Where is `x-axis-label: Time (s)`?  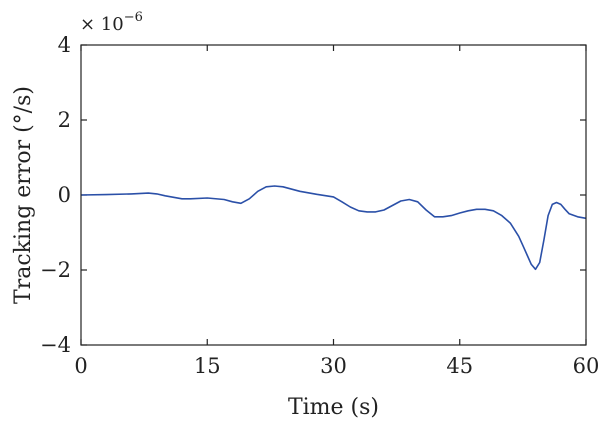
x-axis-label: Time (s) is located at coordinates (333, 407).